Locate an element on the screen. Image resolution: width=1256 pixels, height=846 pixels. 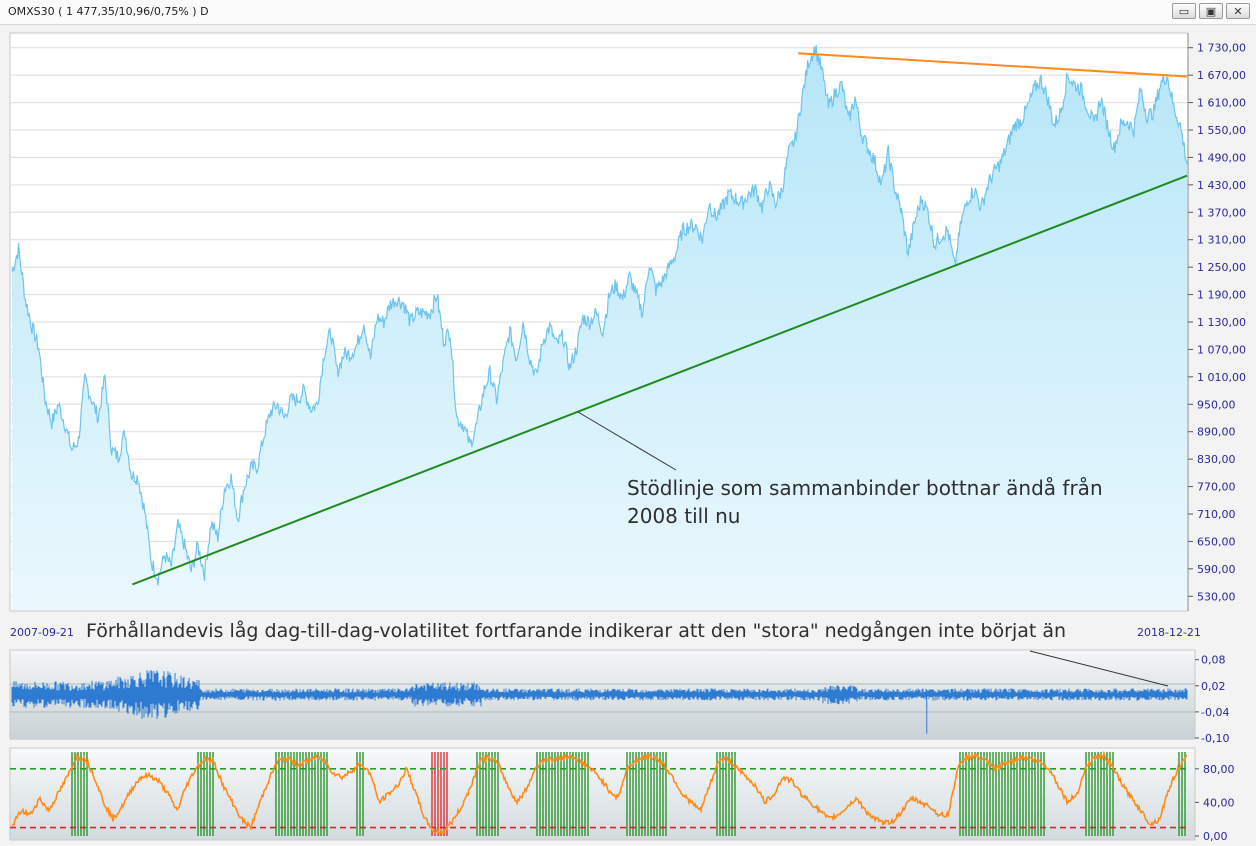
resistance-trendline is located at coordinates (993, 65).